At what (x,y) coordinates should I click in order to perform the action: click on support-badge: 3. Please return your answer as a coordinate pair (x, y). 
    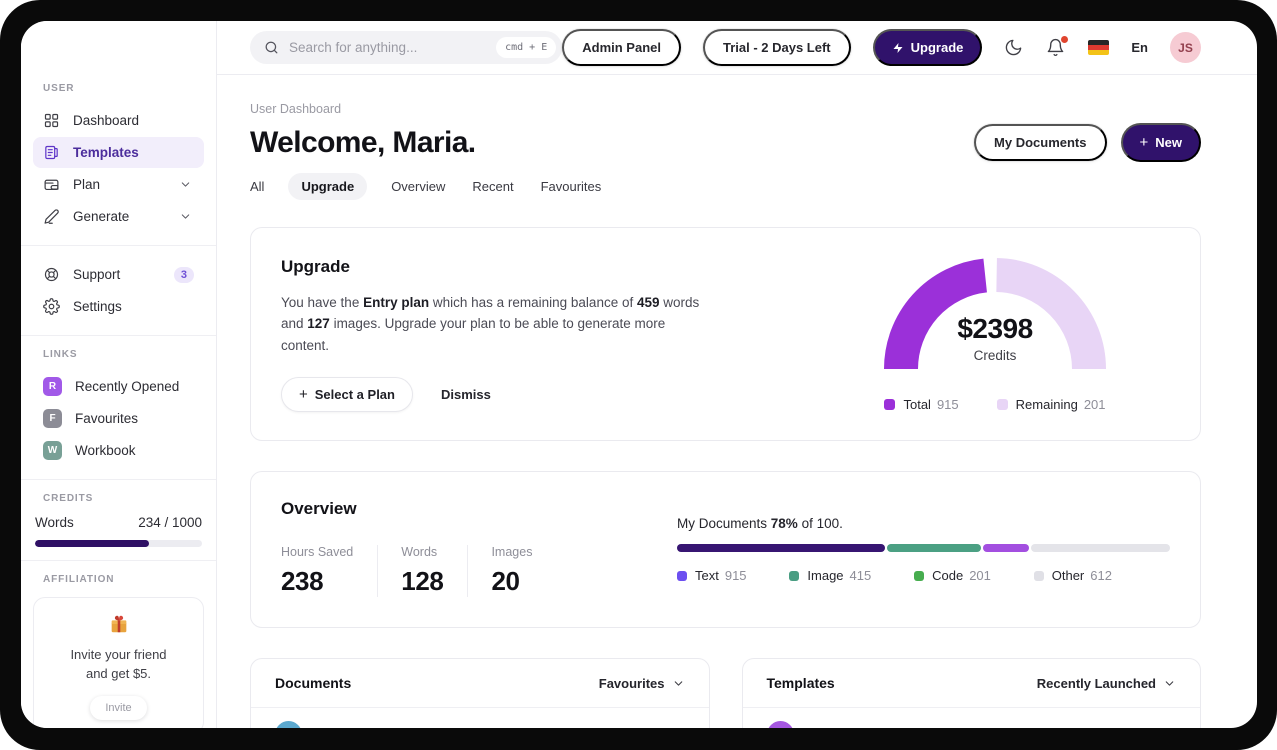
    Looking at the image, I should click on (183, 274).